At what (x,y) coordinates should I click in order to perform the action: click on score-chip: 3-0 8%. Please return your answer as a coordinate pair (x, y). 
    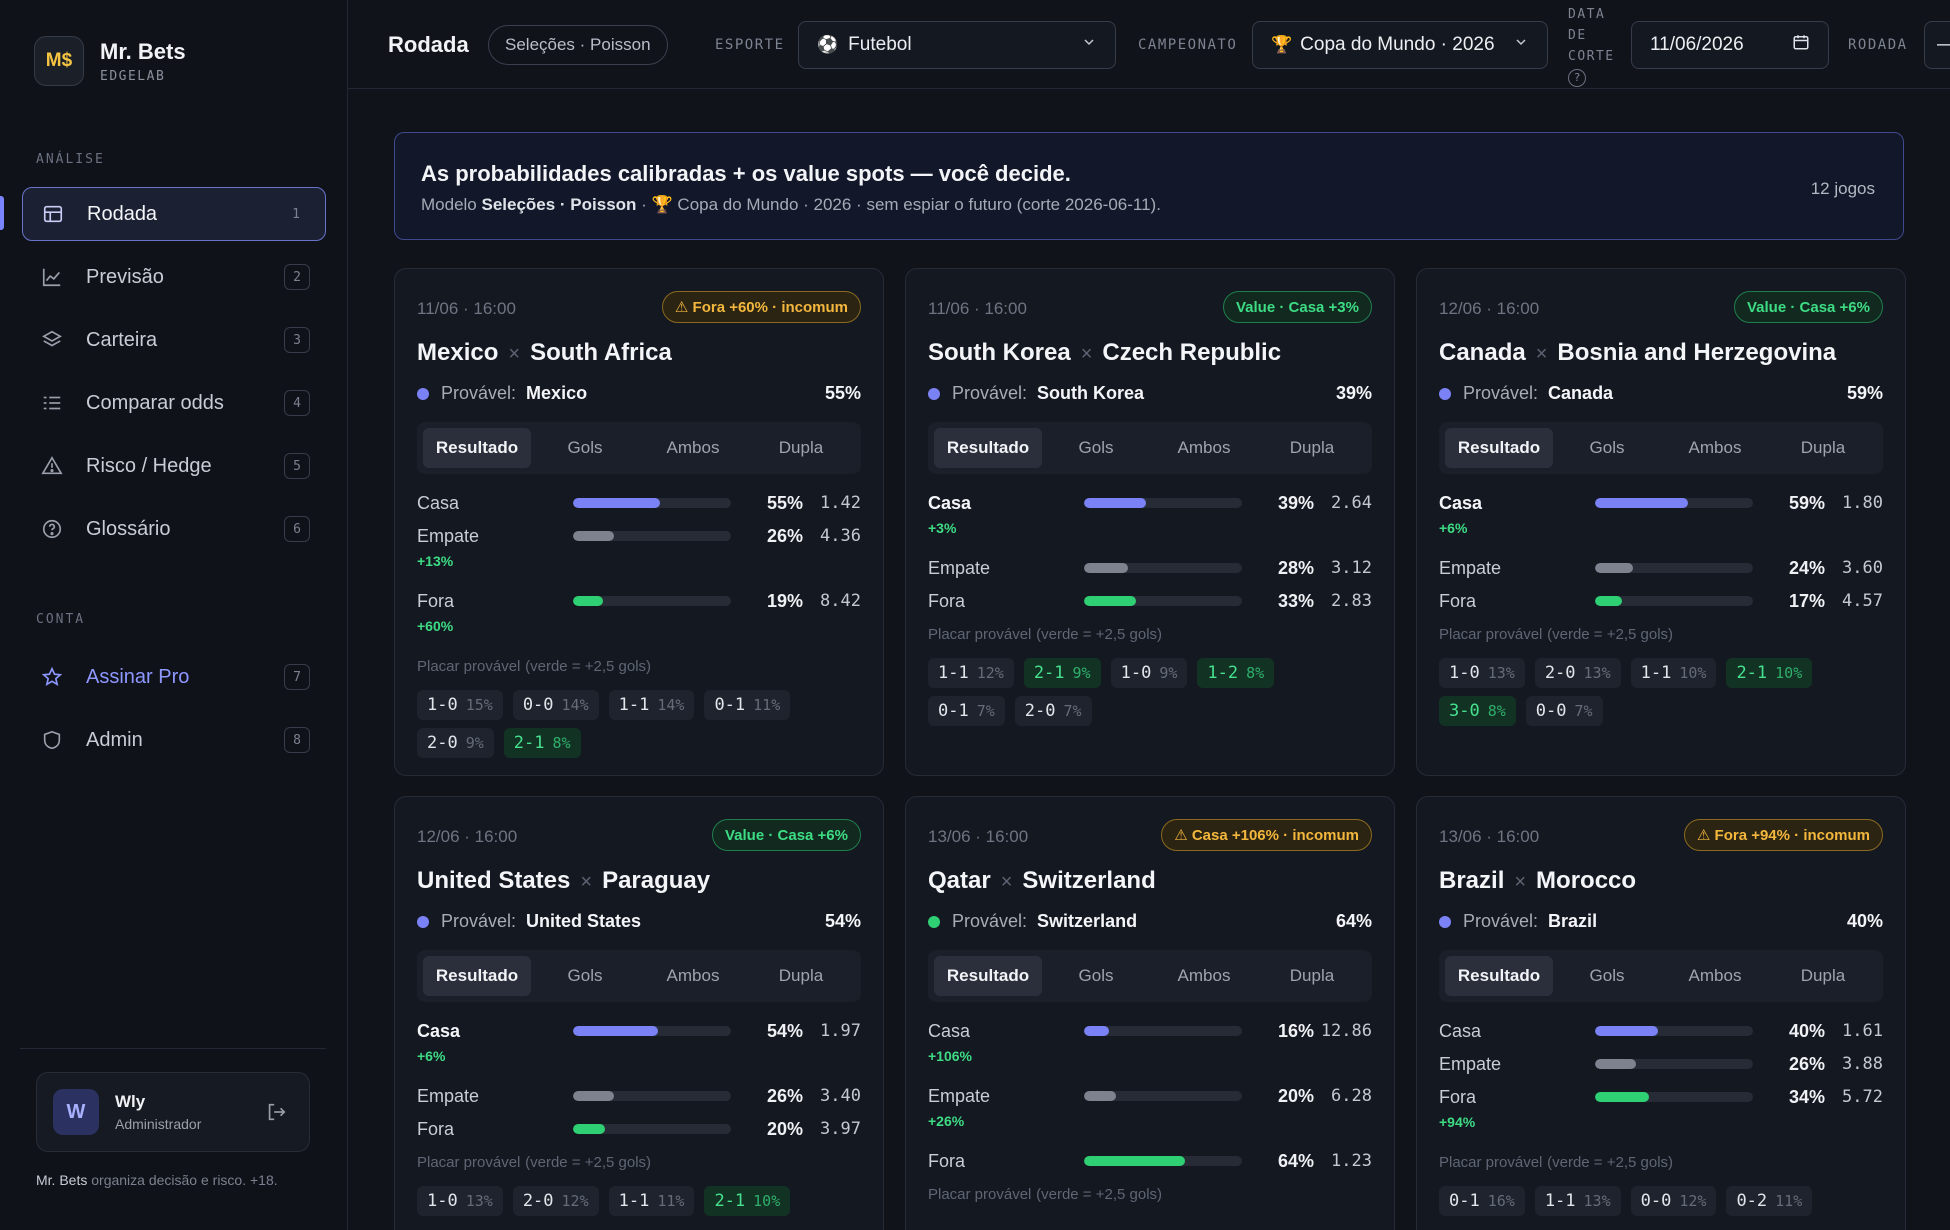
    Looking at the image, I should click on (1477, 711).